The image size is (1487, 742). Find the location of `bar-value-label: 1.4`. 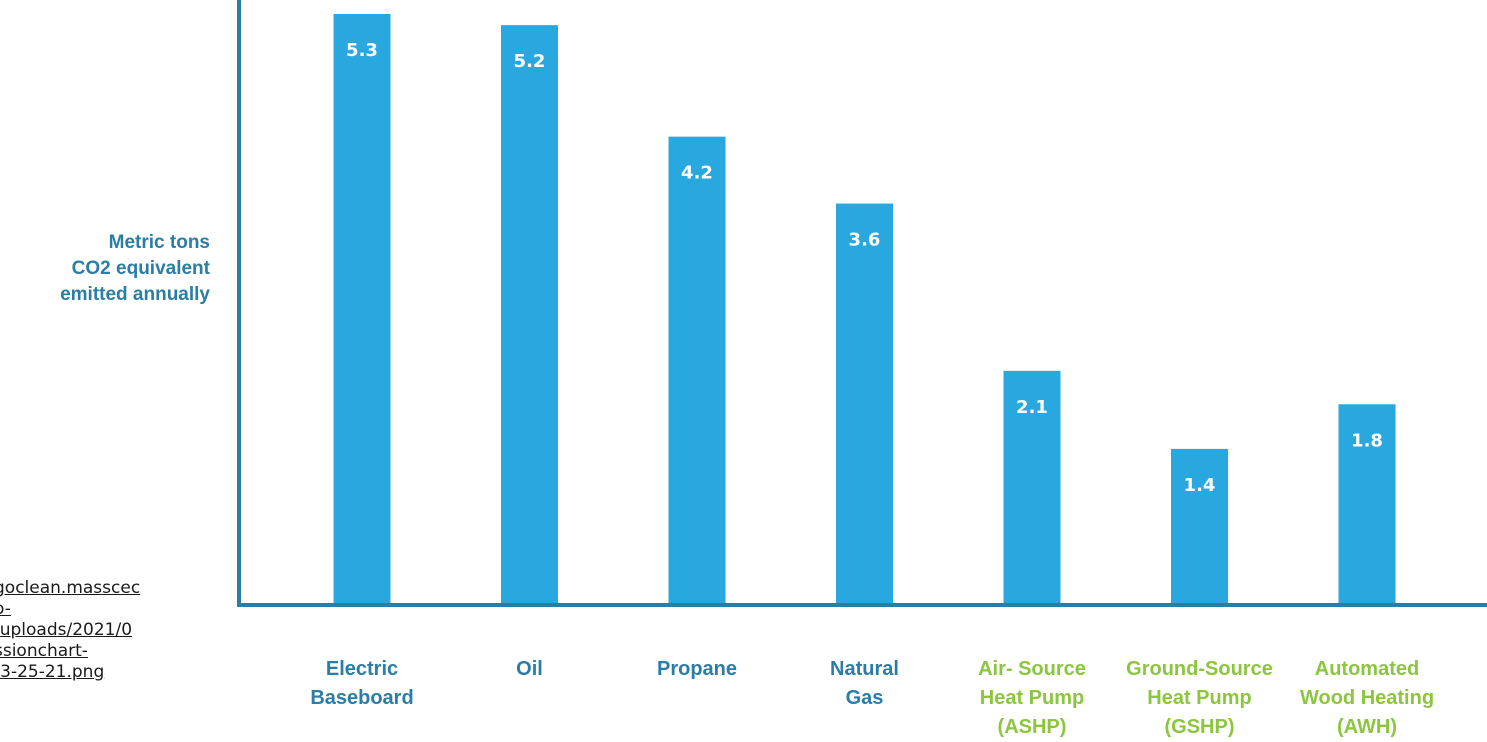

bar-value-label: 1.4 is located at coordinates (1200, 485).